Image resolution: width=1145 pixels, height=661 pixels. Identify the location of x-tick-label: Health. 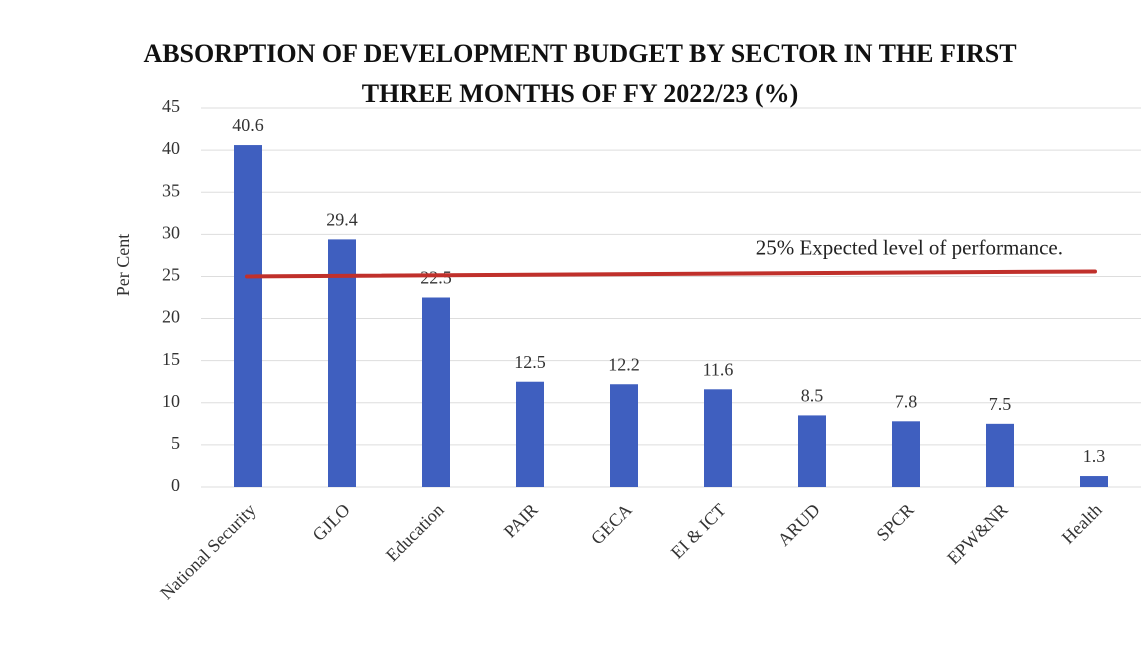
(1082, 524).